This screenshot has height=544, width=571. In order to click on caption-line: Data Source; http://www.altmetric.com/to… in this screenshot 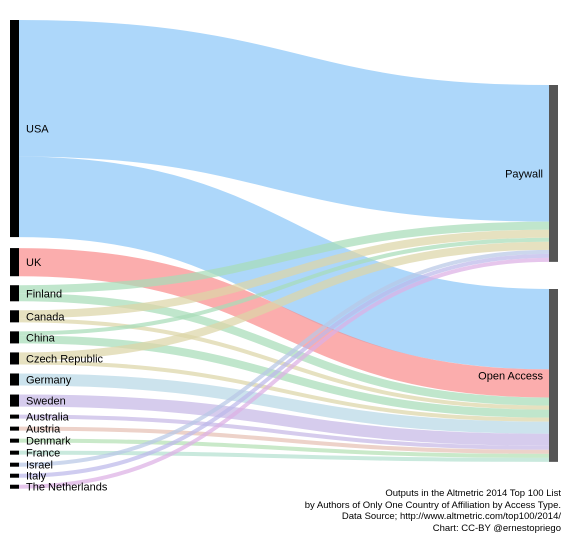, I will do `click(451, 516)`.